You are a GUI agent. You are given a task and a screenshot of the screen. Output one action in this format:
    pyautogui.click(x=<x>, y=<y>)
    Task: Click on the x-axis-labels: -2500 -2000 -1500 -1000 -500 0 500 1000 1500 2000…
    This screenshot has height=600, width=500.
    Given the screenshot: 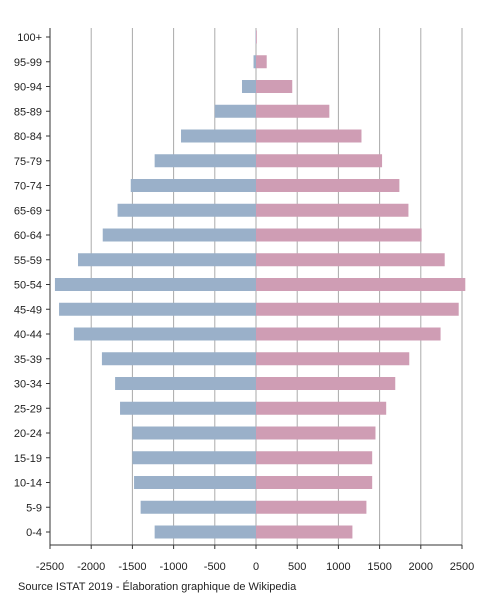 What is the action you would take?
    pyautogui.click(x=255, y=567)
    